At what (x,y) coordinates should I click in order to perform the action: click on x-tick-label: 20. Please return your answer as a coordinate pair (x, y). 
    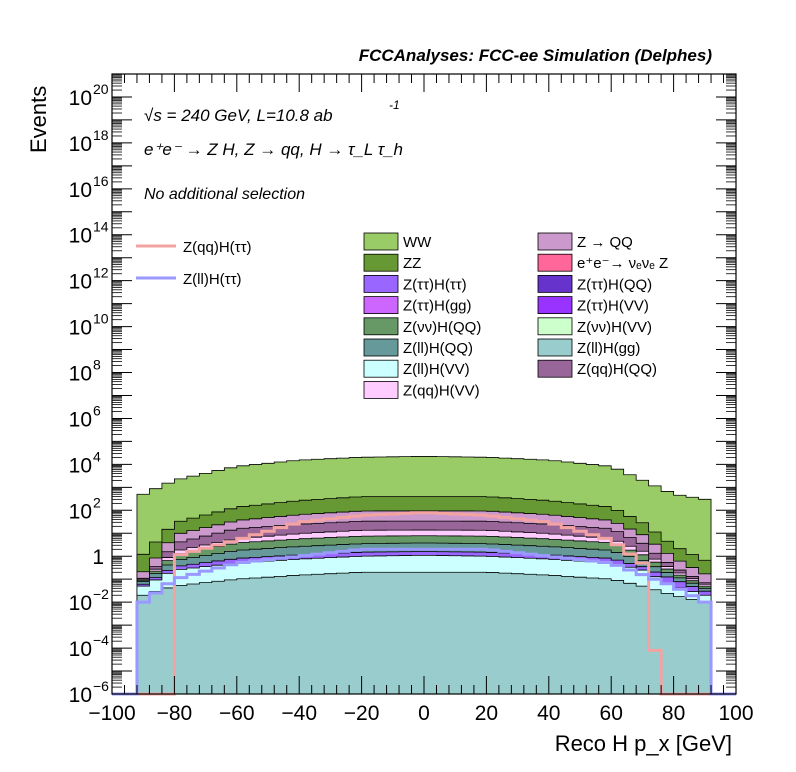
    Looking at the image, I should click on (486, 713).